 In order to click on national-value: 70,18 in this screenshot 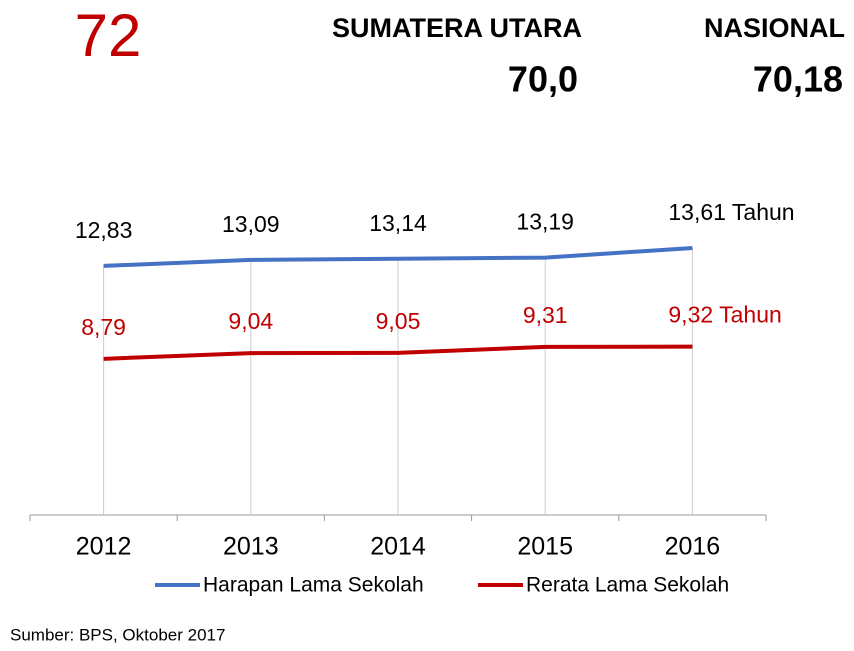, I will do `click(798, 79)`.